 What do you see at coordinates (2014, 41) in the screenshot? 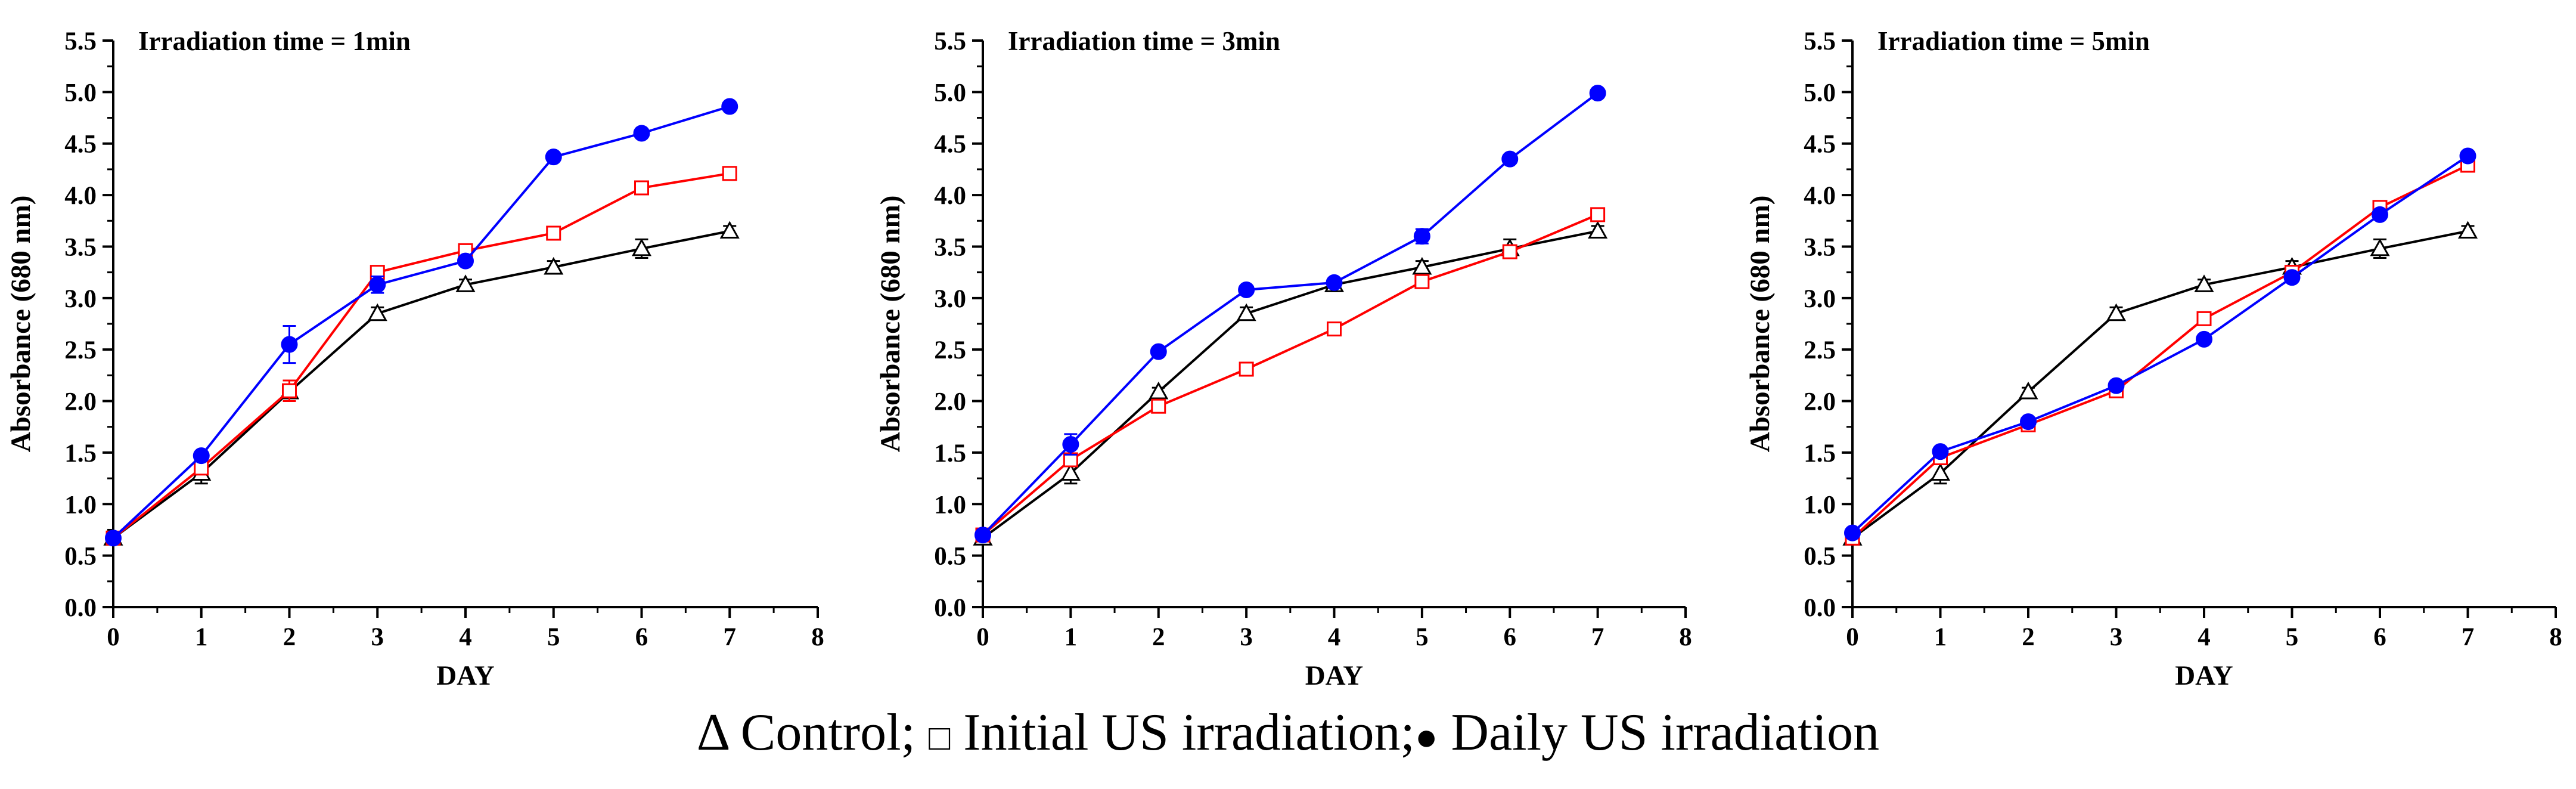
I see `panel-title: Irradiation time = 5min` at bounding box center [2014, 41].